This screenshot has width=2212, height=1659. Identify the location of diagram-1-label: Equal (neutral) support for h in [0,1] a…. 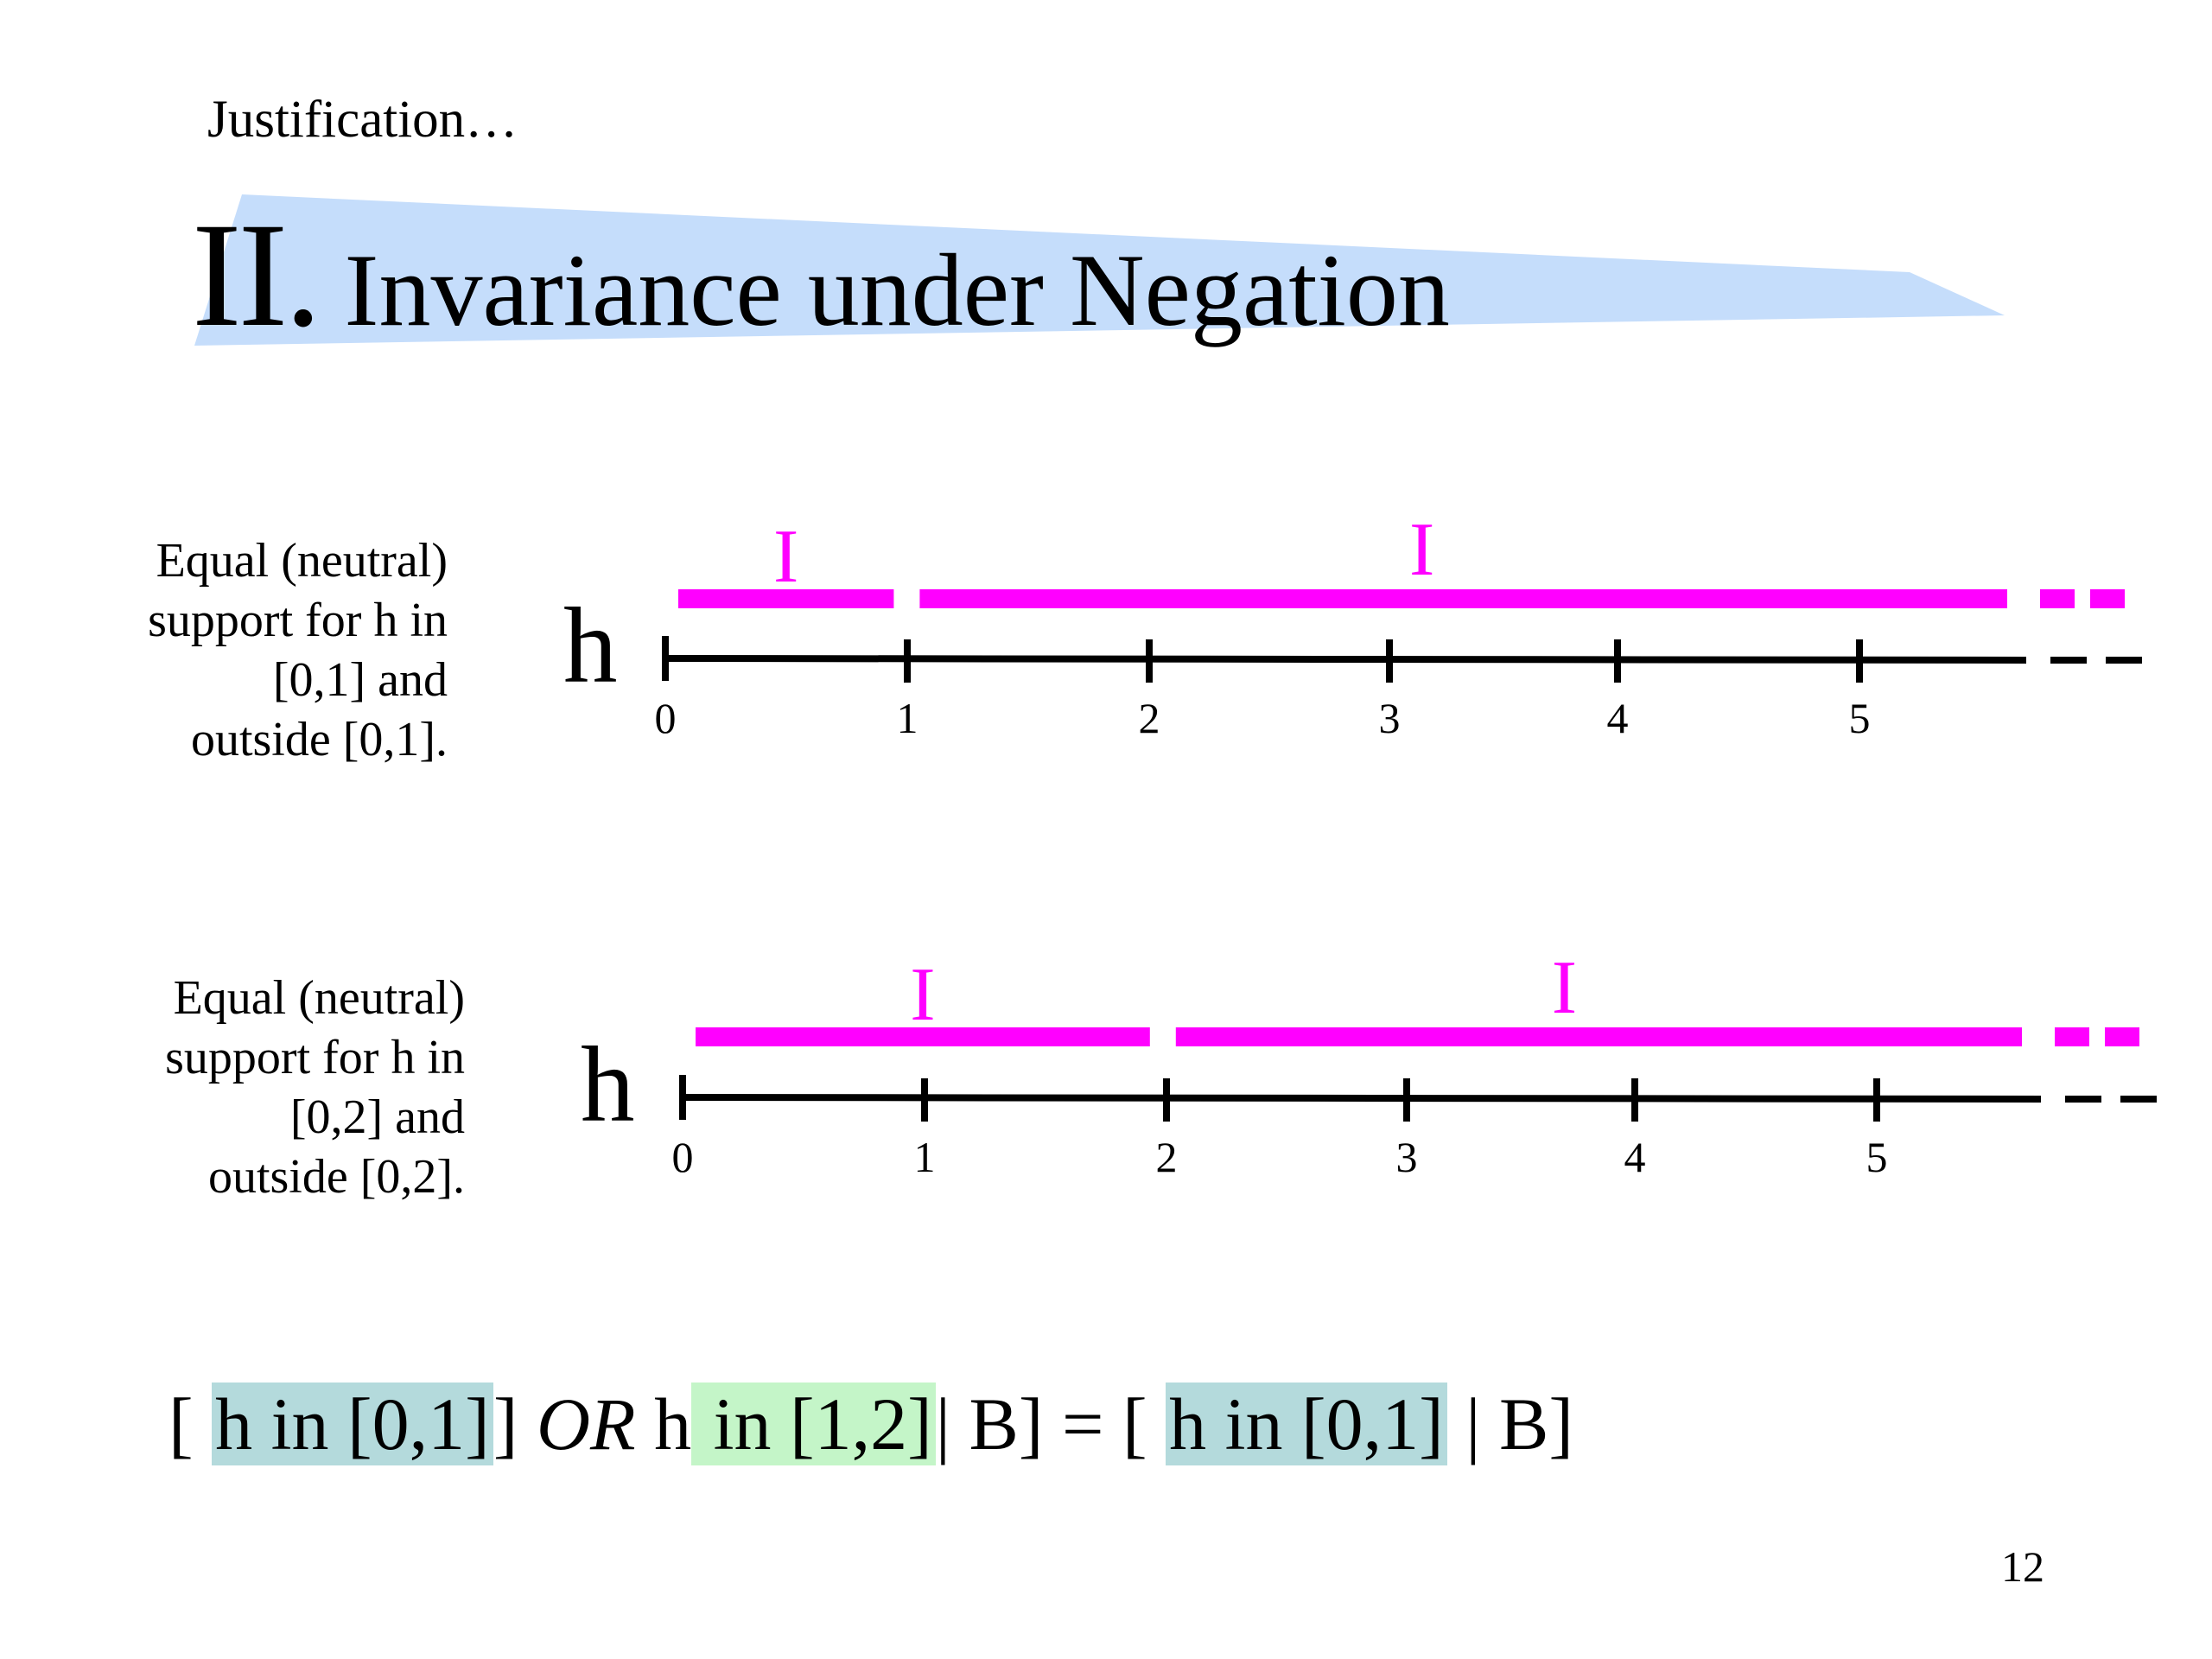
(232, 650).